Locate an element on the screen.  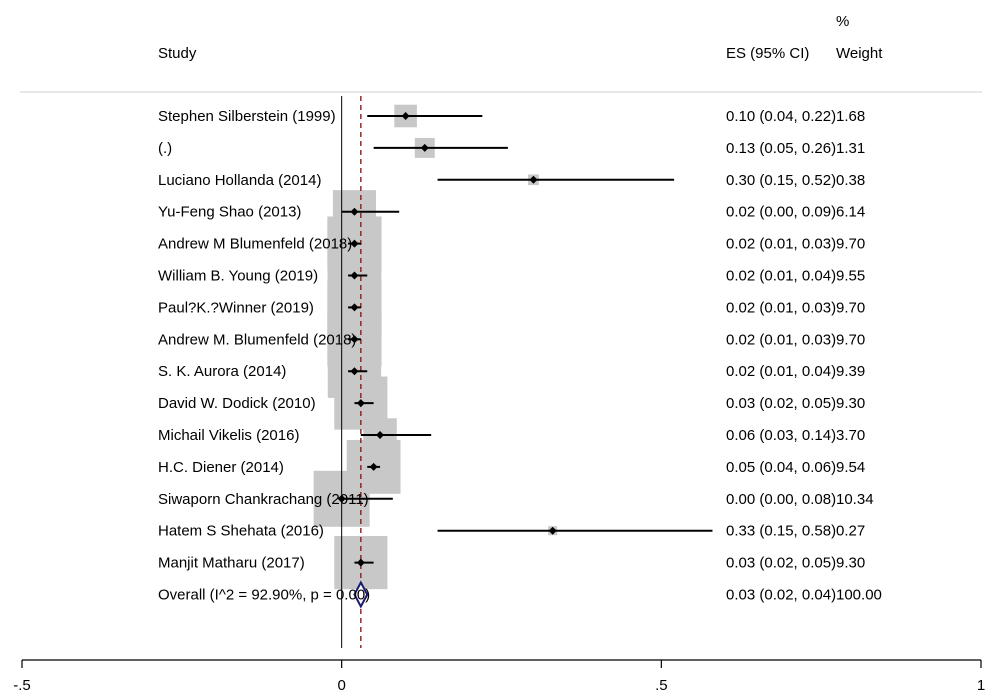
study-weight: 9.54 is located at coordinates (850, 467).